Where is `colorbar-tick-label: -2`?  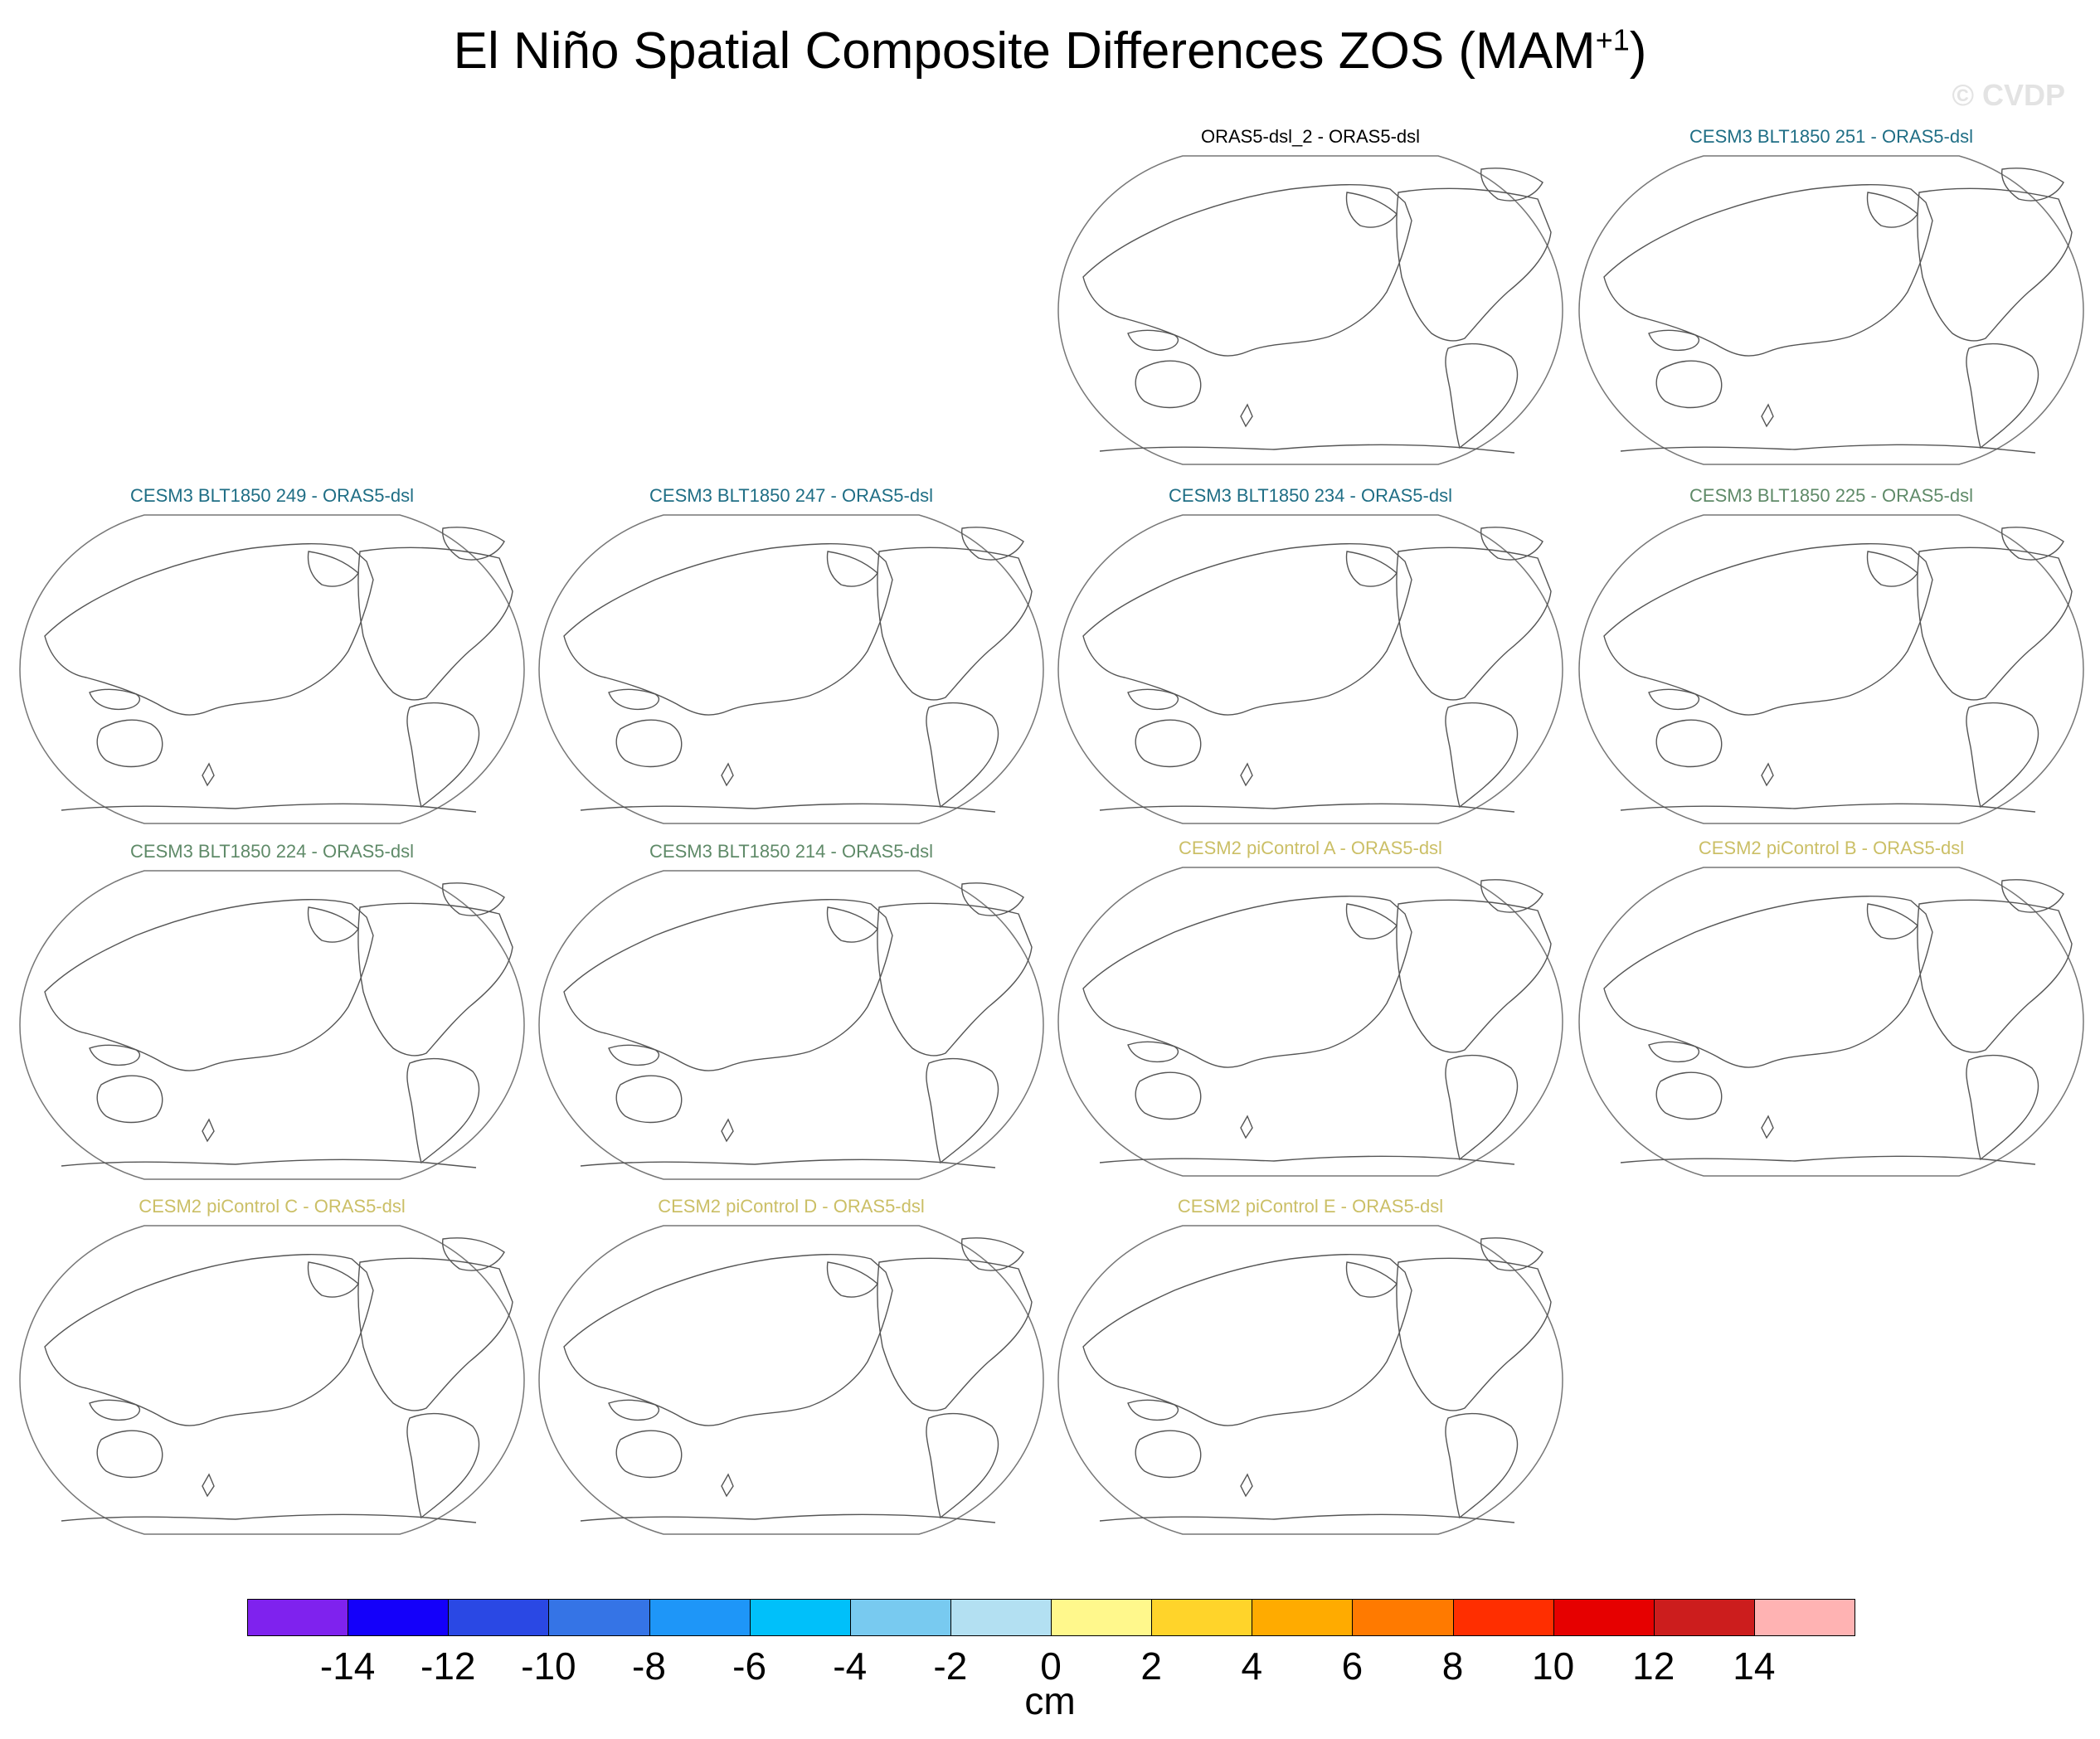 colorbar-tick-label: -2 is located at coordinates (951, 1666).